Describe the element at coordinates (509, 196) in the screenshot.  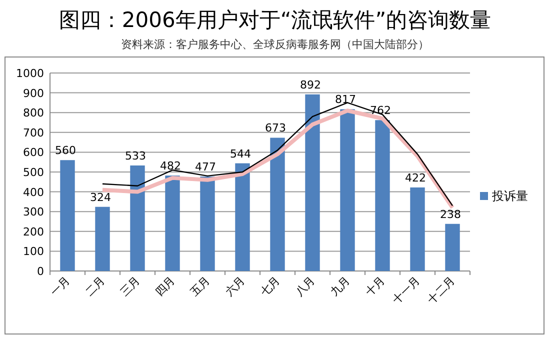
I see `legend-label: 投诉量` at that location.